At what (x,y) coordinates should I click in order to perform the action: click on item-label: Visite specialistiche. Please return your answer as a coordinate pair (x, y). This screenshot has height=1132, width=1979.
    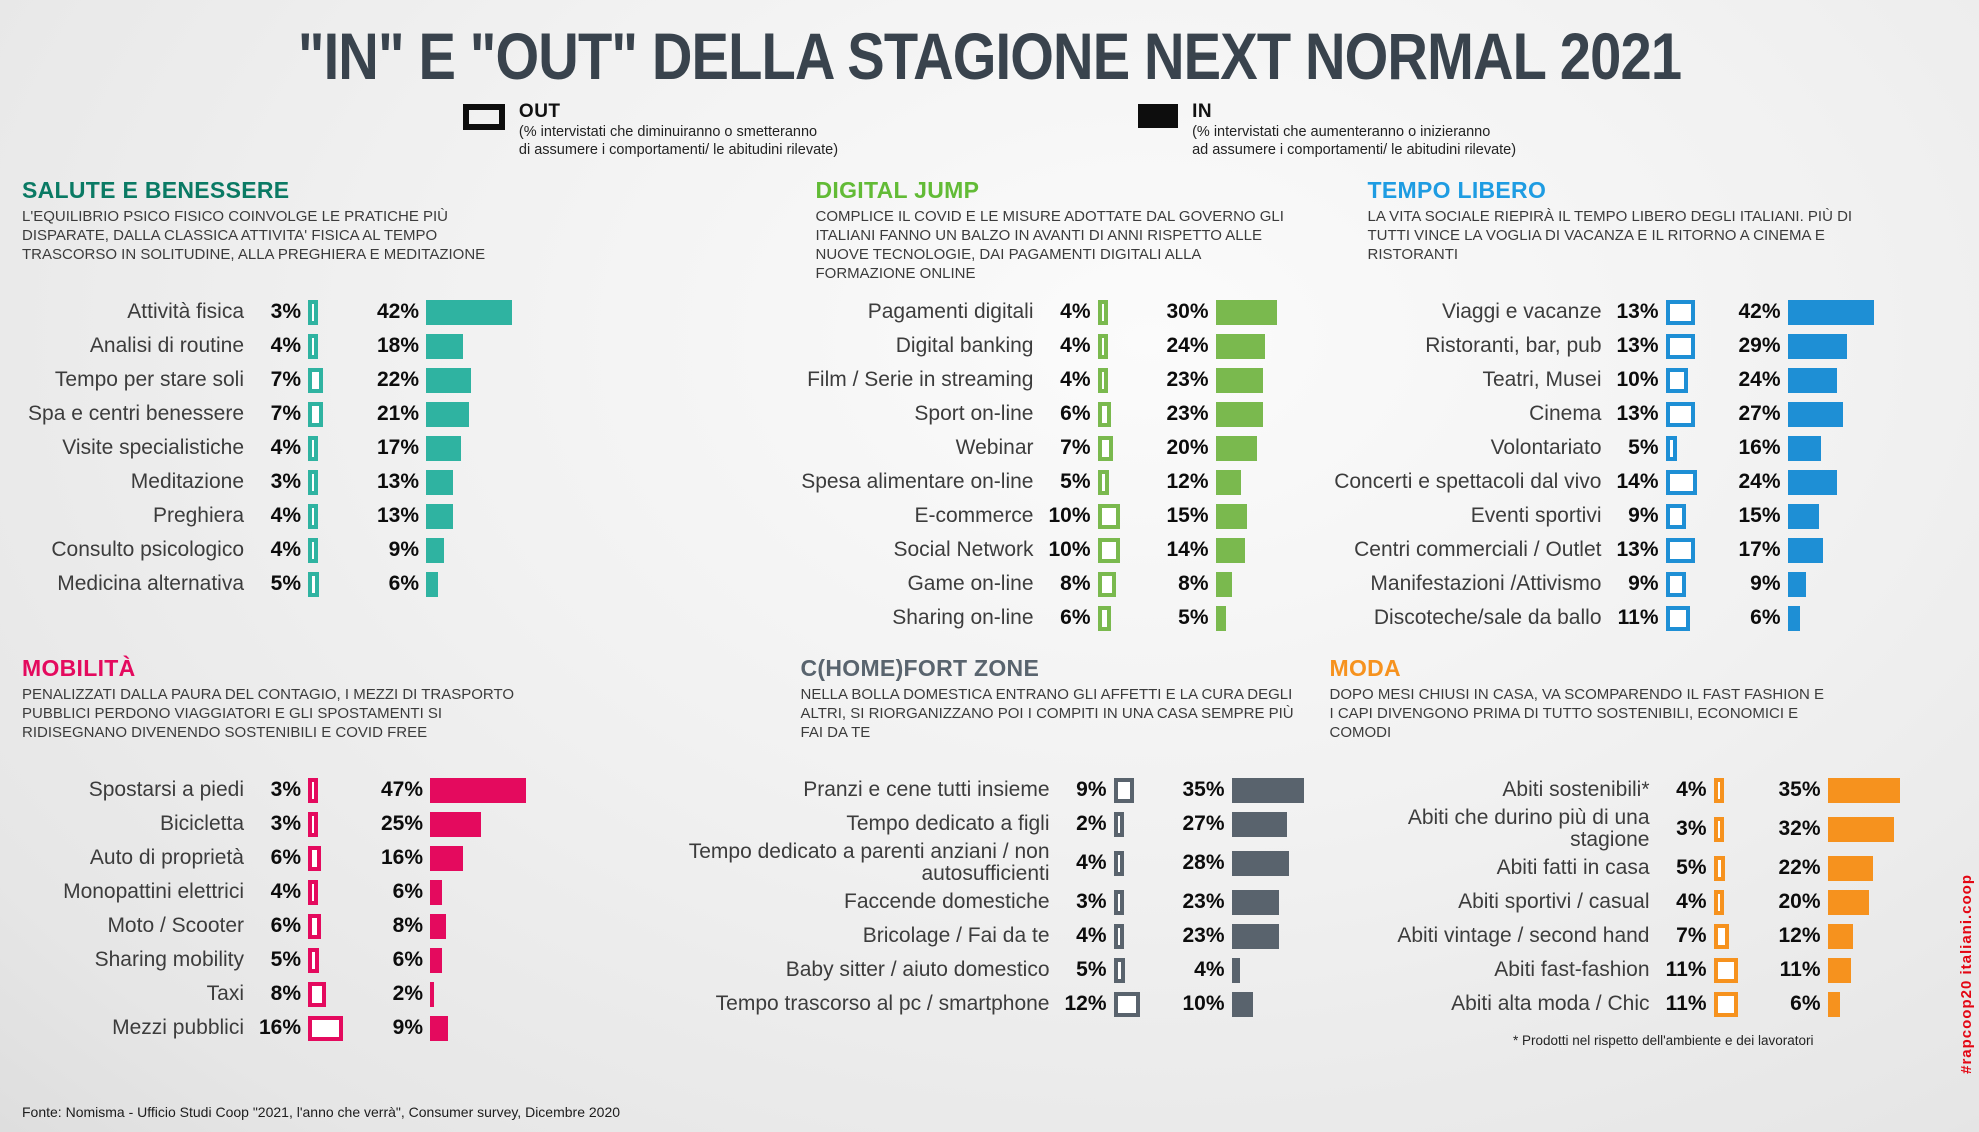
    Looking at the image, I should click on (153, 448).